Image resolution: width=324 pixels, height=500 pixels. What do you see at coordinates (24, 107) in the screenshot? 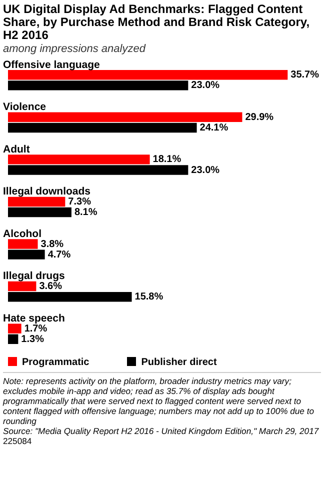
I see `y-tick-label: Violence` at bounding box center [24, 107].